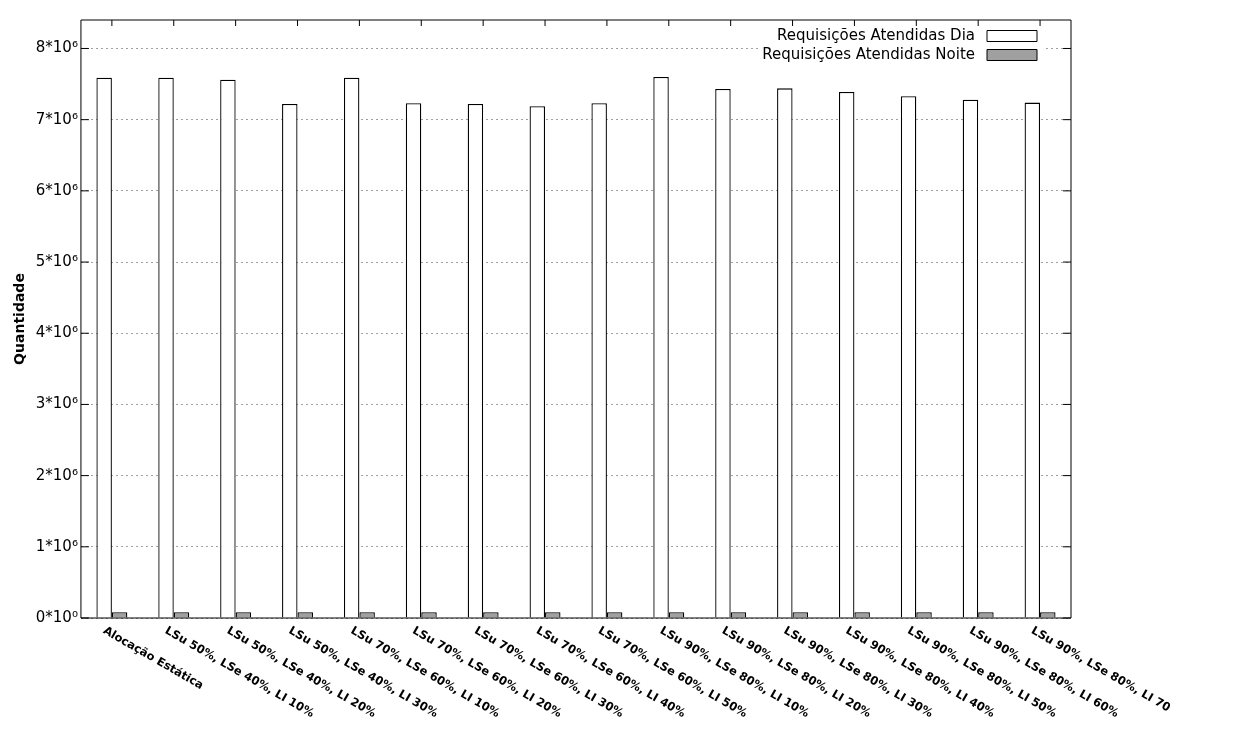 Image resolution: width=1235 pixels, height=736 pixels. What do you see at coordinates (56, 189) in the screenshot?
I see `y-tick-label: 6*10⁶` at bounding box center [56, 189].